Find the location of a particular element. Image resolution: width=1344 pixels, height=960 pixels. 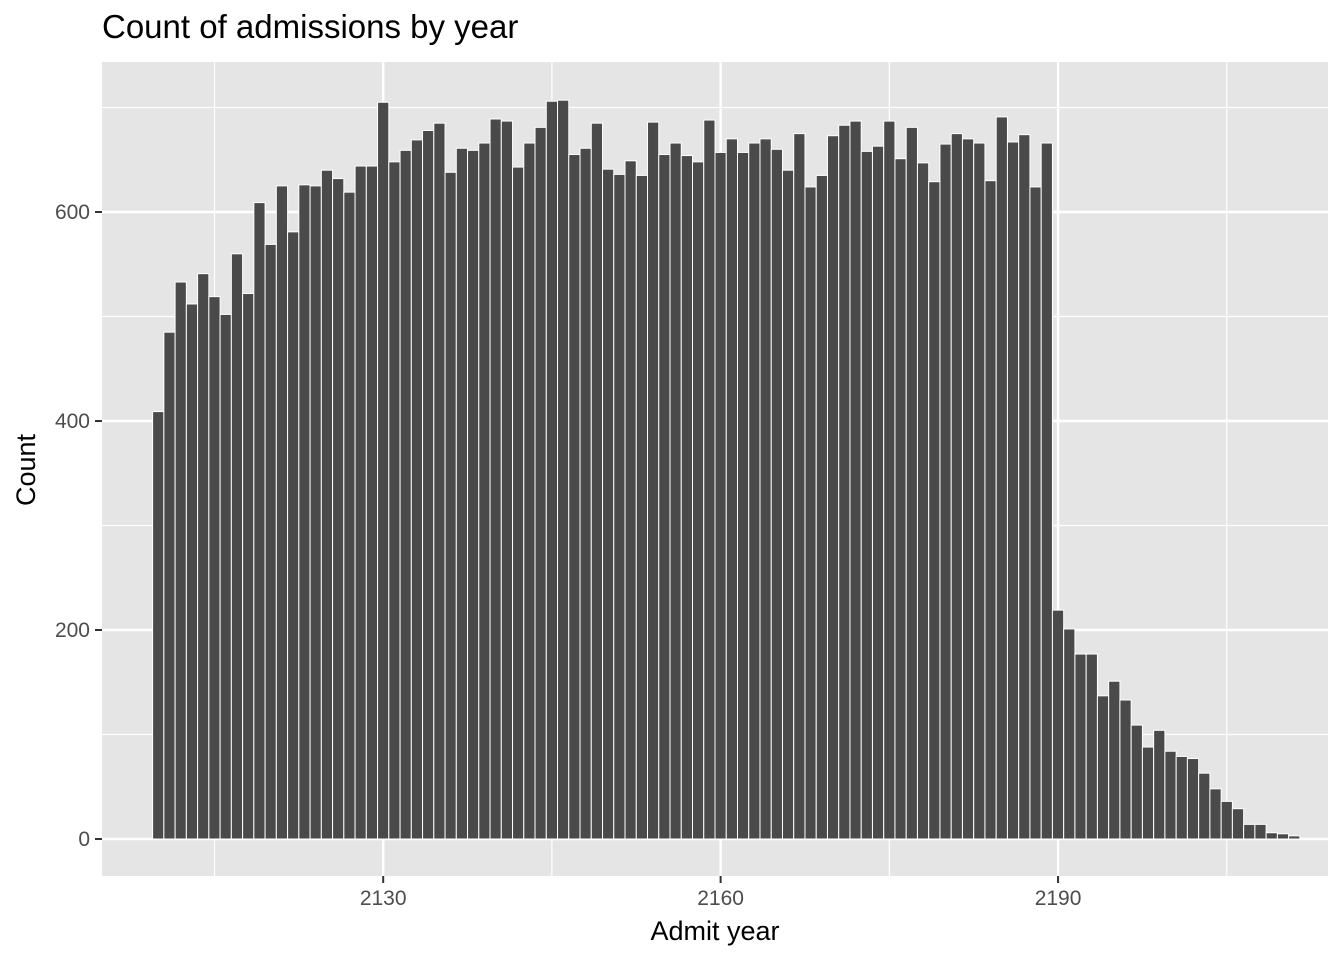

x-tick-label: 2160 is located at coordinates (720, 898).